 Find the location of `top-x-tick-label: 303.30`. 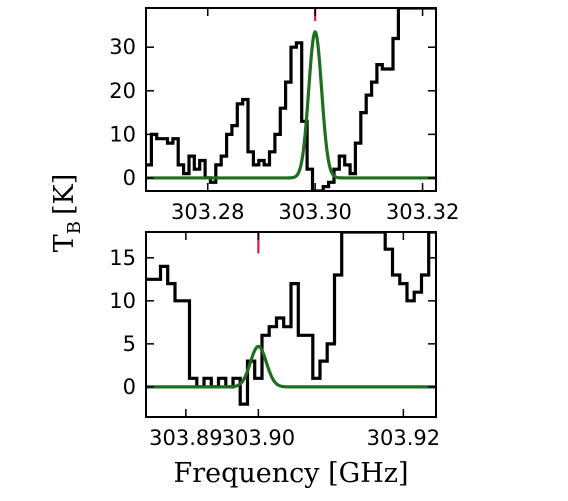

top-x-tick-label: 303.30 is located at coordinates (314, 212).